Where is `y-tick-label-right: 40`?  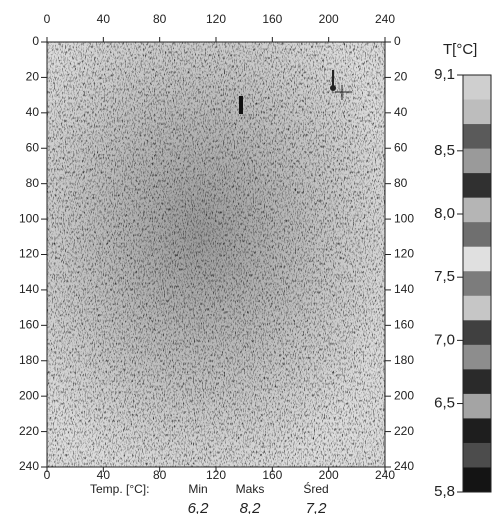
y-tick-label-right: 40 is located at coordinates (401, 112).